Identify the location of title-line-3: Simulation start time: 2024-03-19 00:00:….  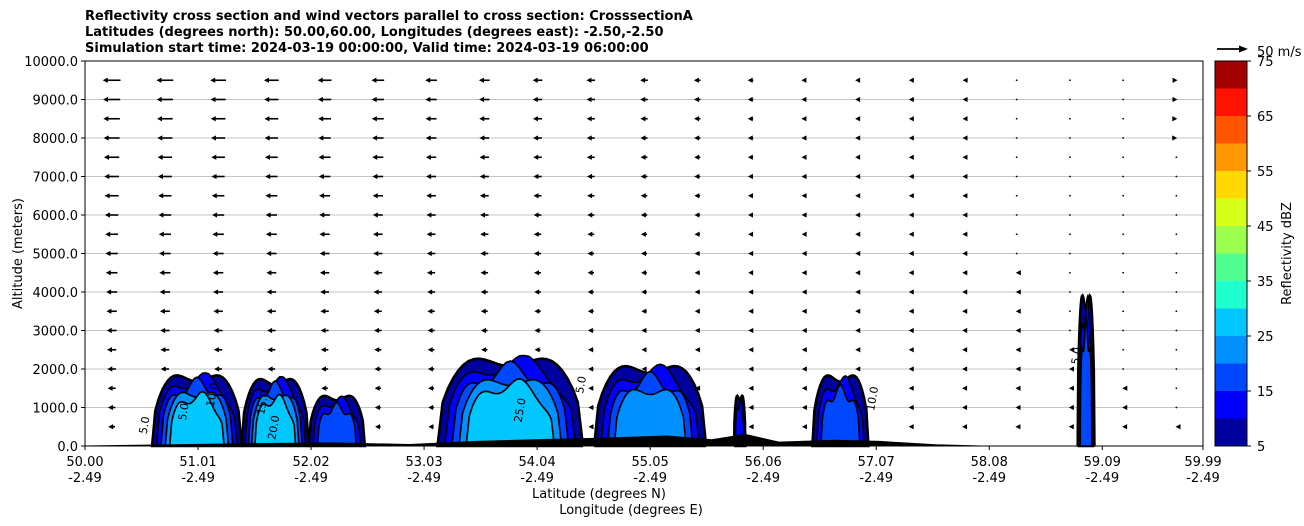
(367, 48).